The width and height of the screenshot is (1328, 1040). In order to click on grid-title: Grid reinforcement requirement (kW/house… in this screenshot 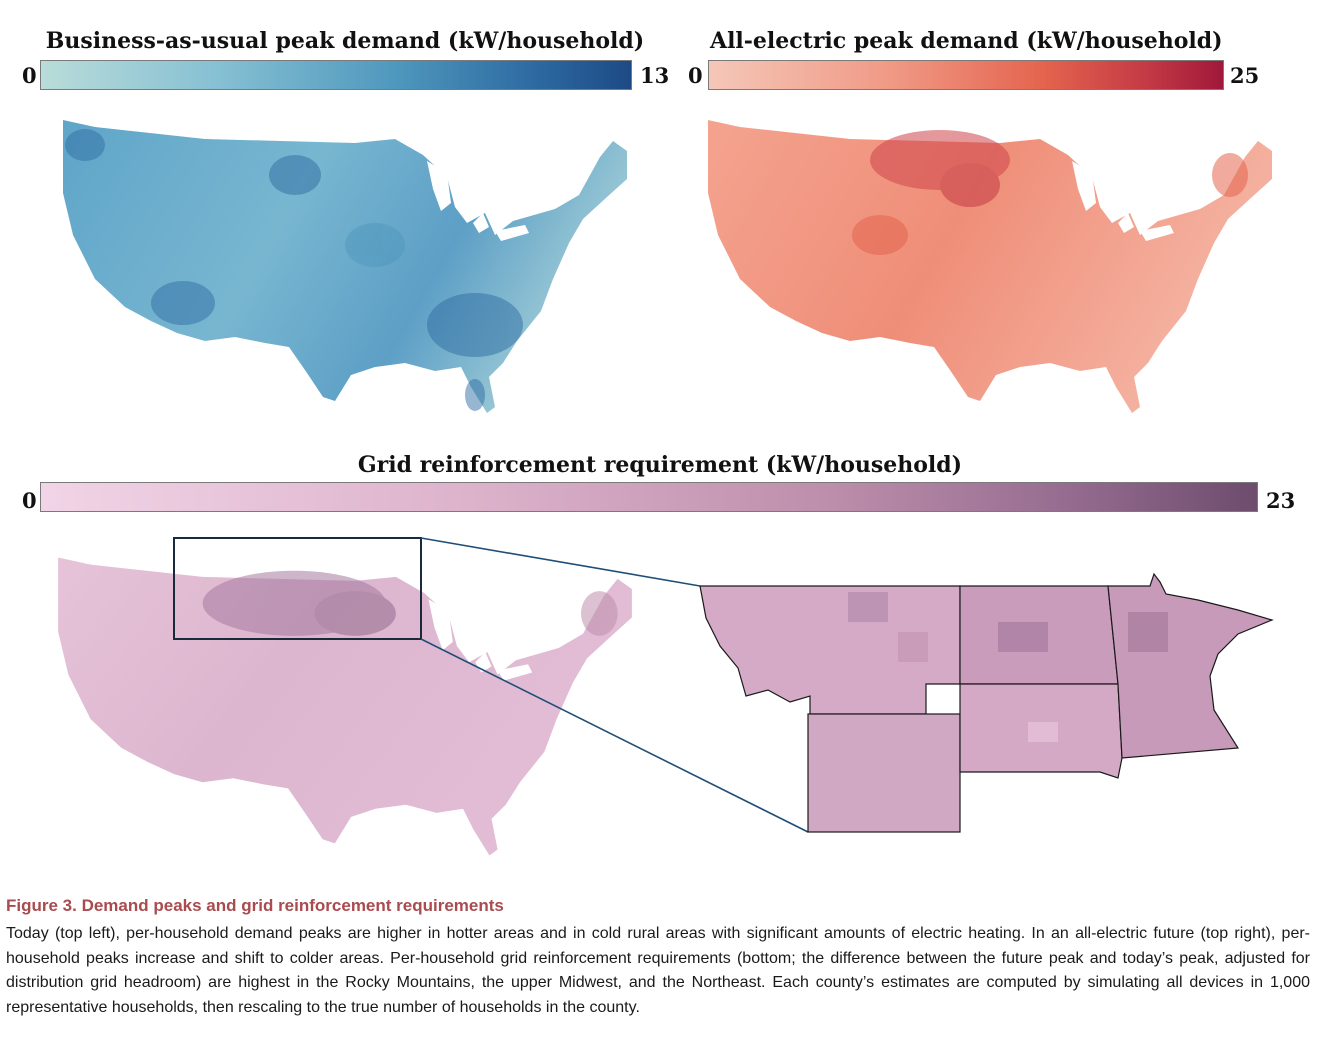, I will do `click(660, 465)`.